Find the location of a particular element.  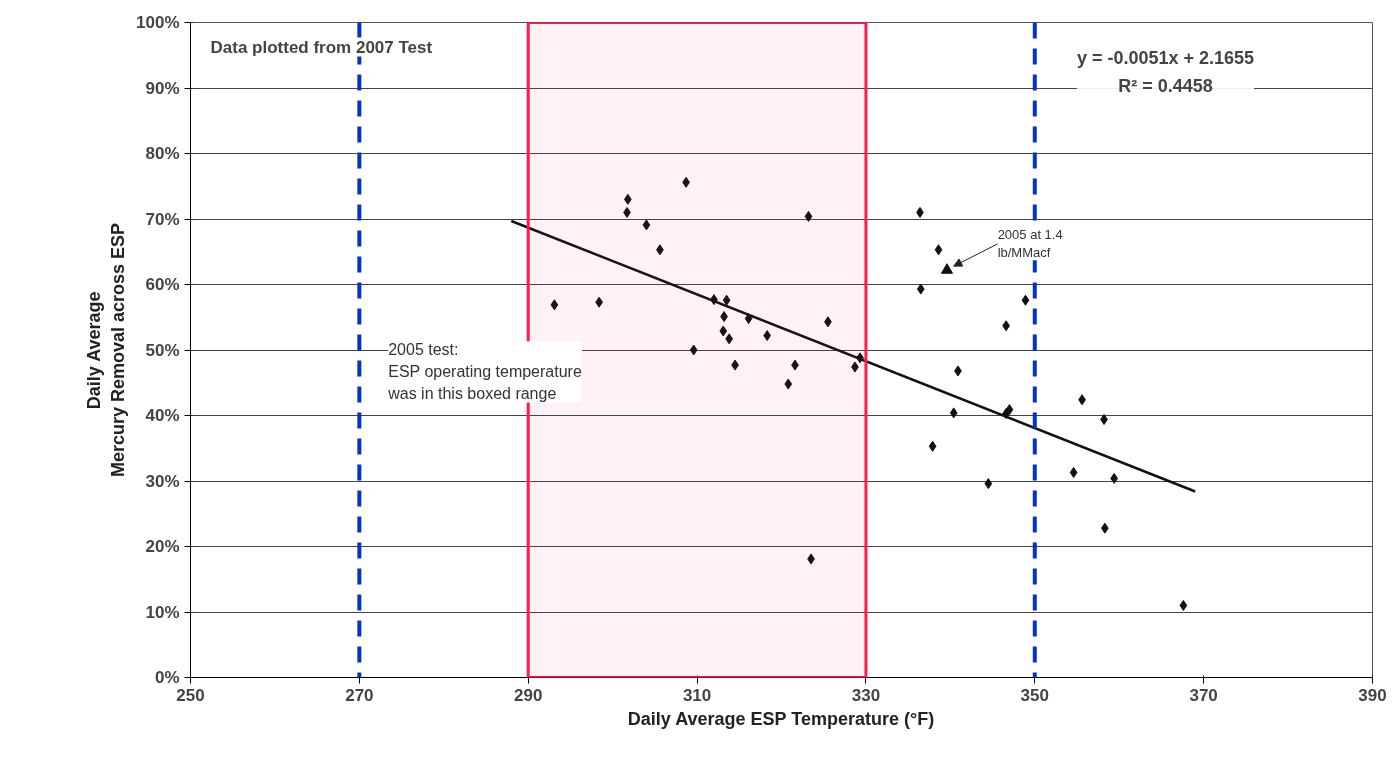

x-tick-label: 270 is located at coordinates (359, 695).